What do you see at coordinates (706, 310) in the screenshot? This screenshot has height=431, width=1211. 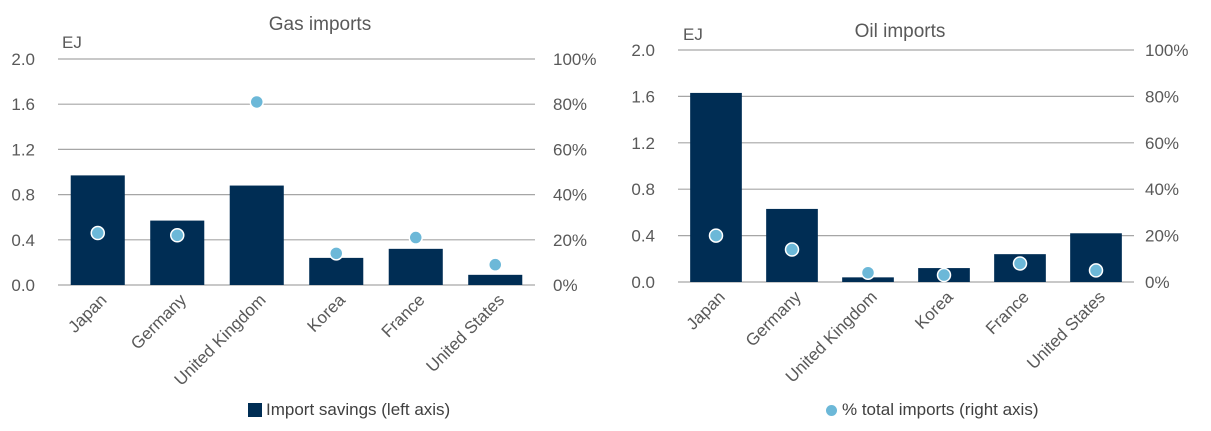 I see `chart2-category-label: Japan` at bounding box center [706, 310].